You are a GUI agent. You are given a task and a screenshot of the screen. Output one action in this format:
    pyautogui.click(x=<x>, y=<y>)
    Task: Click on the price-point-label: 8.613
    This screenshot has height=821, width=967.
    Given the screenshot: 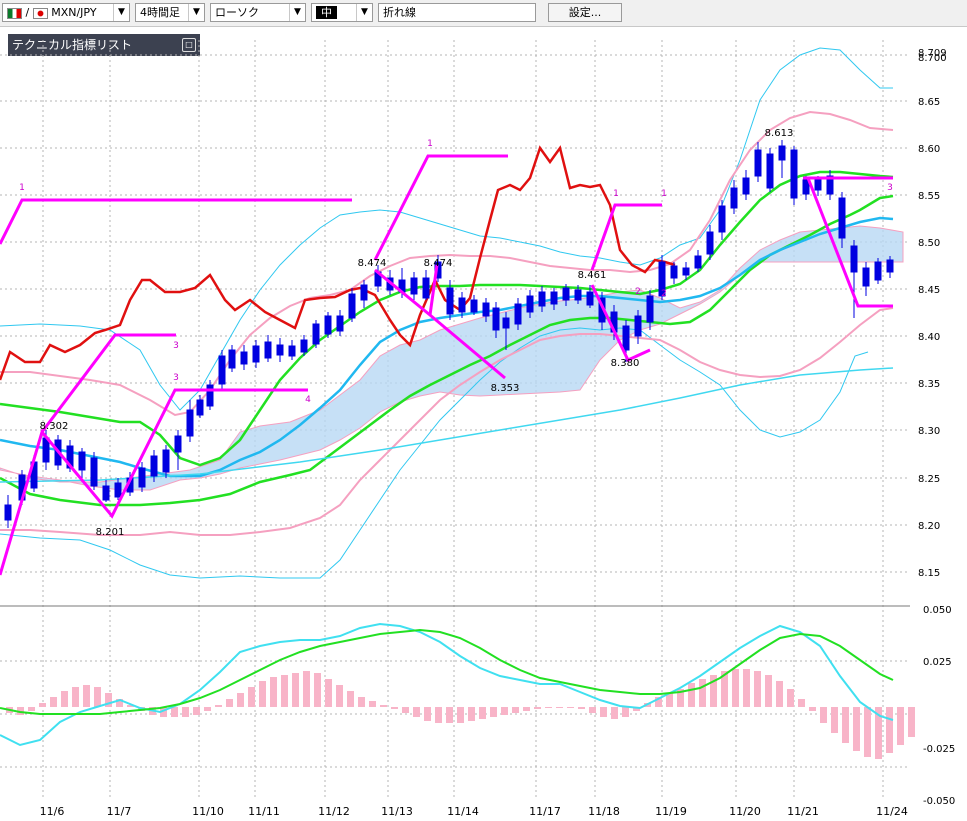 What is the action you would take?
    pyautogui.click(x=779, y=133)
    